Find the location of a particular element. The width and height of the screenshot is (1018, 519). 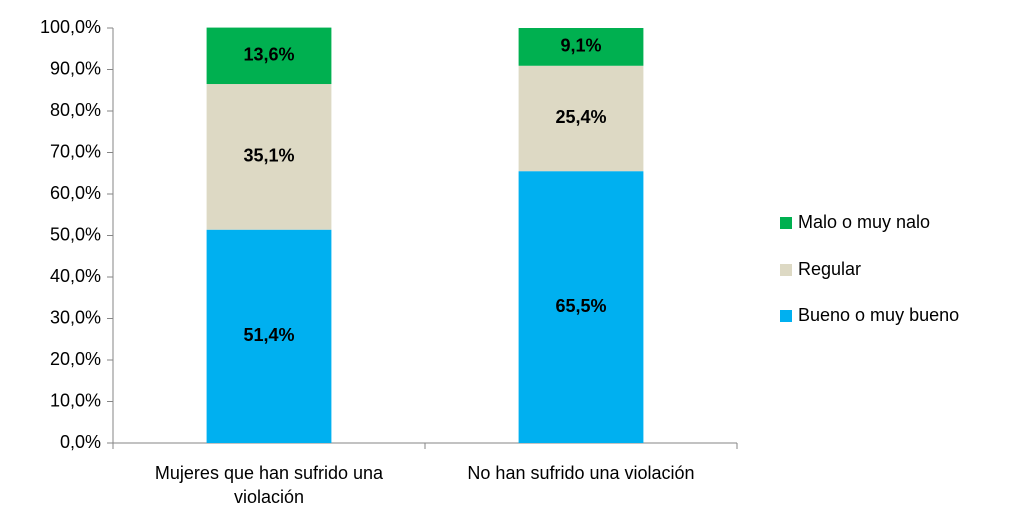

value-label: 25,4% is located at coordinates (580, 117).